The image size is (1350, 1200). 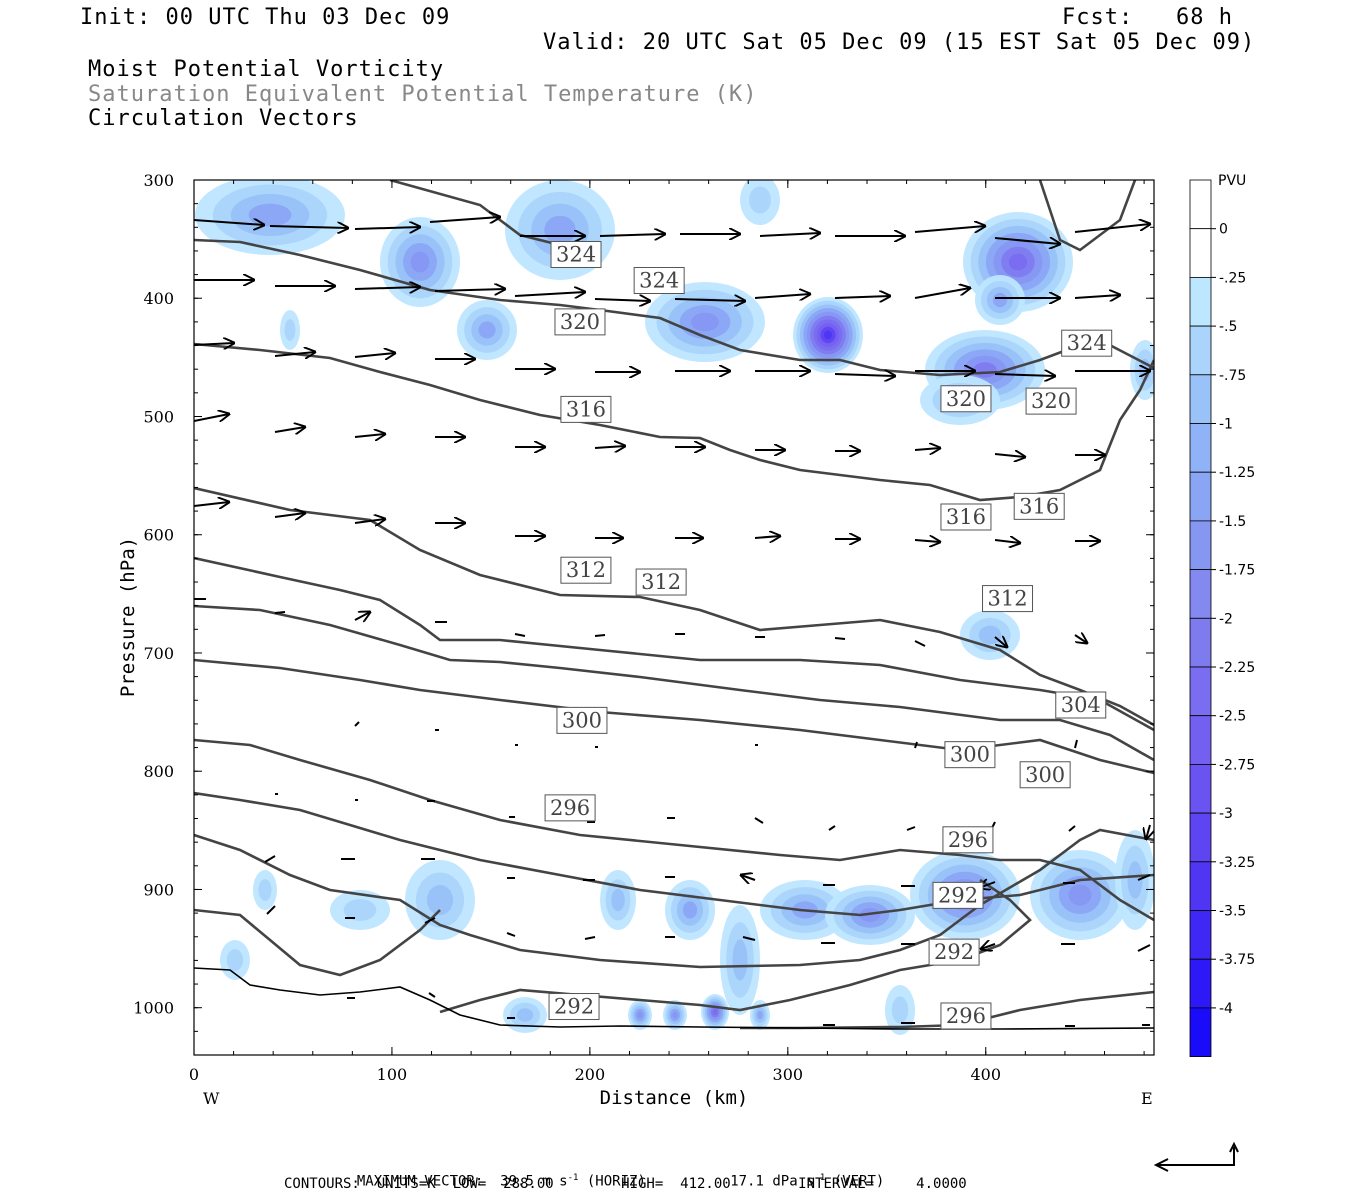 What do you see at coordinates (1232, 278) in the screenshot?
I see `colorbar-tick-label: -.25` at bounding box center [1232, 278].